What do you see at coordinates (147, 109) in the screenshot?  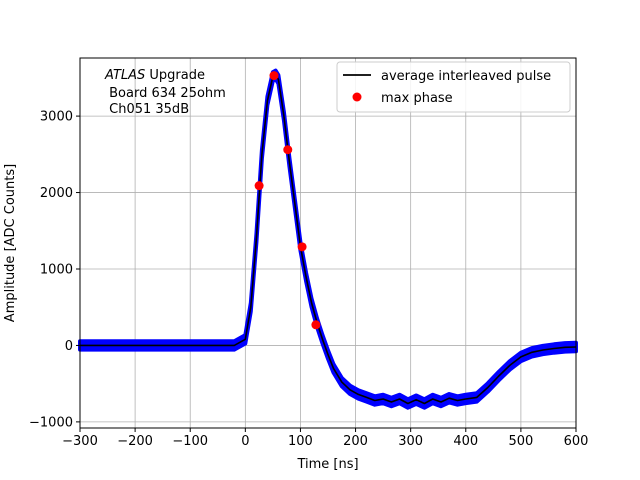 I see `annotation-line-3: Ch051 35dB` at bounding box center [147, 109].